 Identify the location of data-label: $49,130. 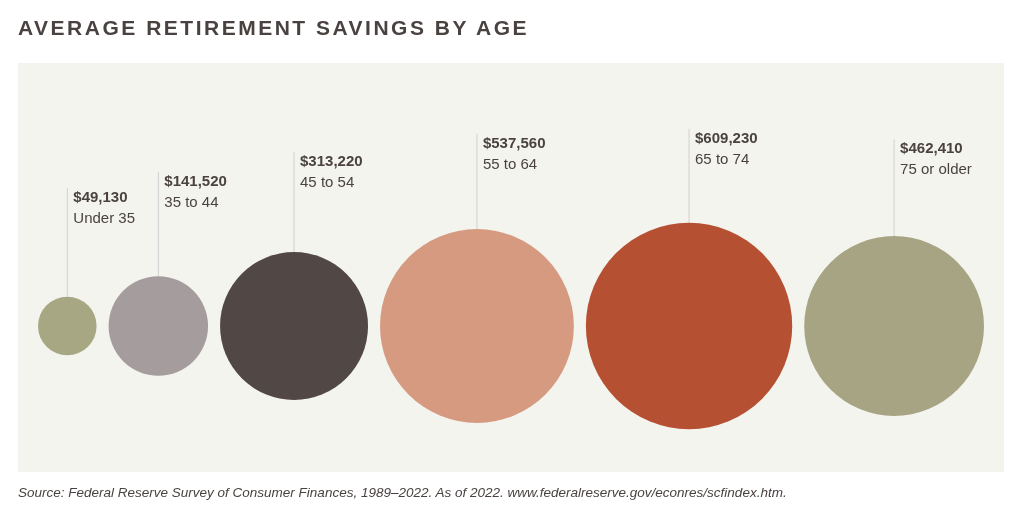
(100, 196).